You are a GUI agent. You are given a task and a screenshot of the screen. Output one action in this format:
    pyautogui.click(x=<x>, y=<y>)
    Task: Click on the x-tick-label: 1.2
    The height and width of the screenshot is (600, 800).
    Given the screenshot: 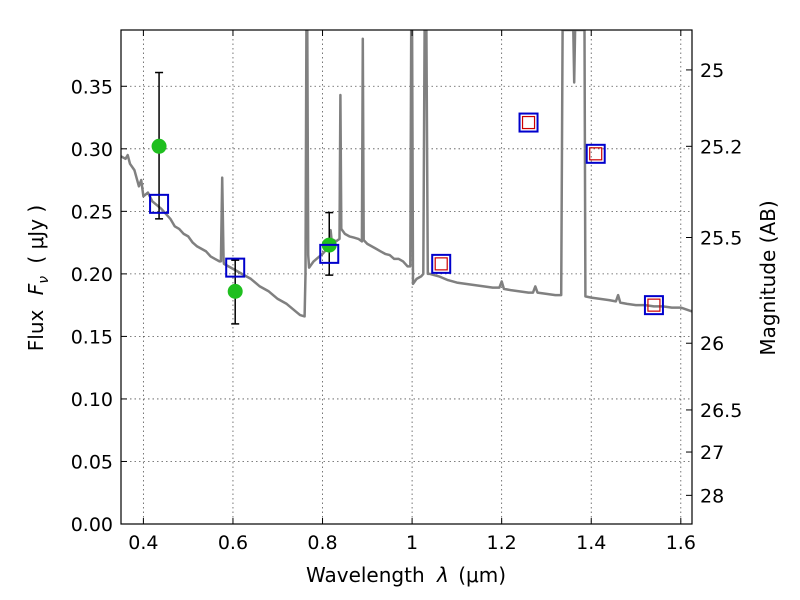 What is the action you would take?
    pyautogui.click(x=502, y=543)
    